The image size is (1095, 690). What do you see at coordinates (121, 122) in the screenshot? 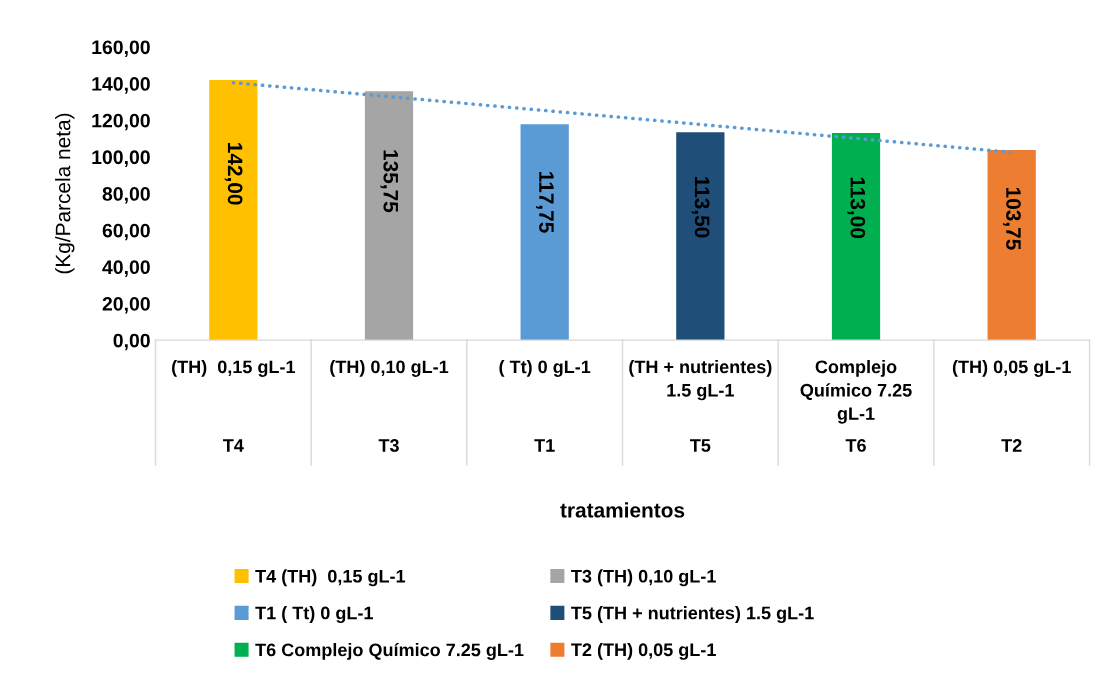
I see `y-tick-label: 120,00` at bounding box center [121, 122].